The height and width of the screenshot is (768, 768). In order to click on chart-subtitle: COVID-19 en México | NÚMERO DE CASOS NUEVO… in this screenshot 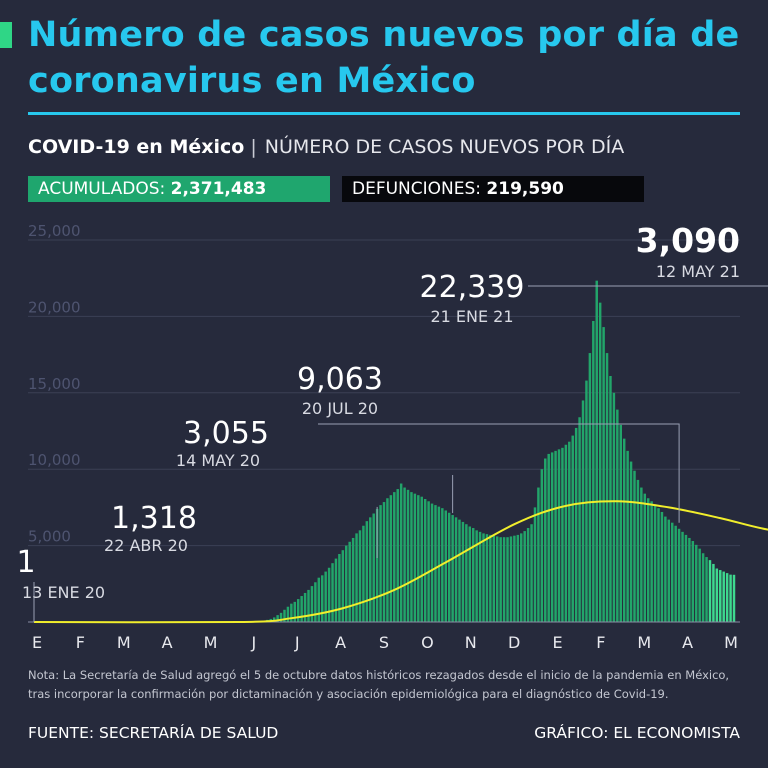, I will do `click(388, 147)`.